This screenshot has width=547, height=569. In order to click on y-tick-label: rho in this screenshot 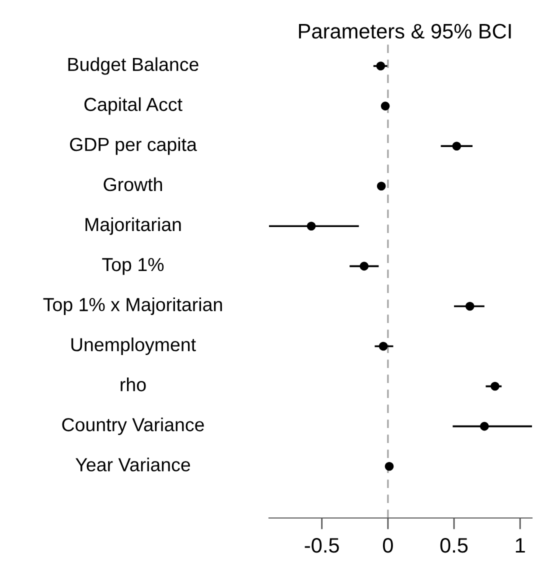, I will do `click(133, 385)`.